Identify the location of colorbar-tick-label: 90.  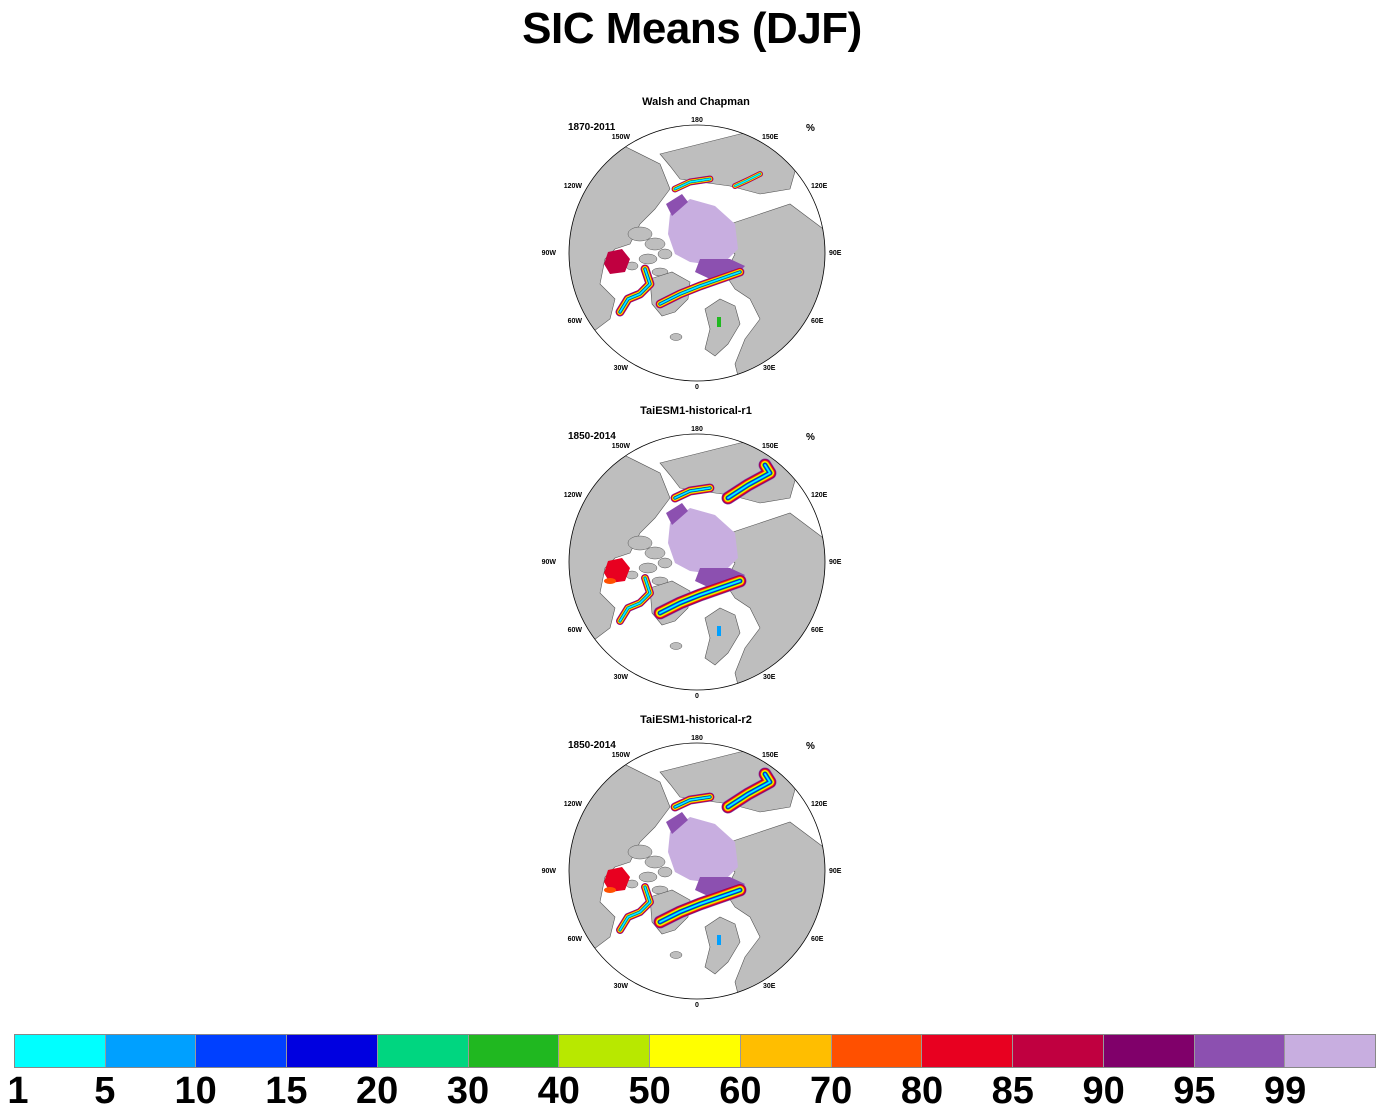
(1103, 1091).